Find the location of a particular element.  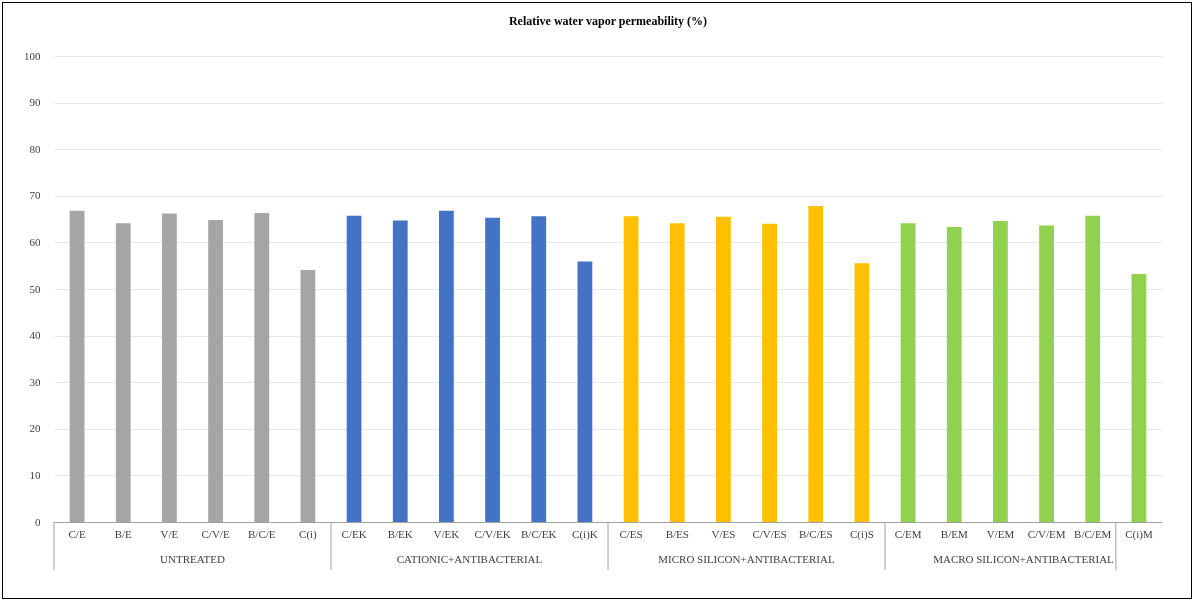

y-tick-label: 40 is located at coordinates (35, 335).